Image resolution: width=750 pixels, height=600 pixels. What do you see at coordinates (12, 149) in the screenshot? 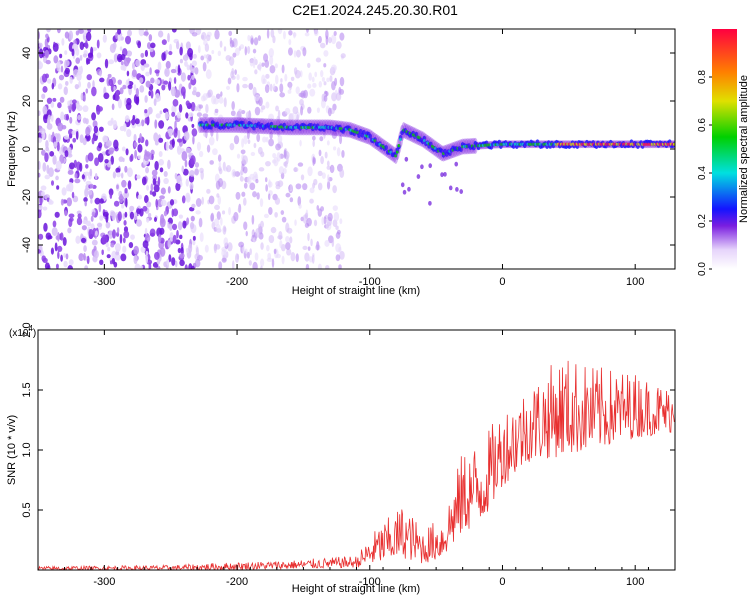
I see `spectrogram-ylabel: Frequency (Hz)` at bounding box center [12, 149].